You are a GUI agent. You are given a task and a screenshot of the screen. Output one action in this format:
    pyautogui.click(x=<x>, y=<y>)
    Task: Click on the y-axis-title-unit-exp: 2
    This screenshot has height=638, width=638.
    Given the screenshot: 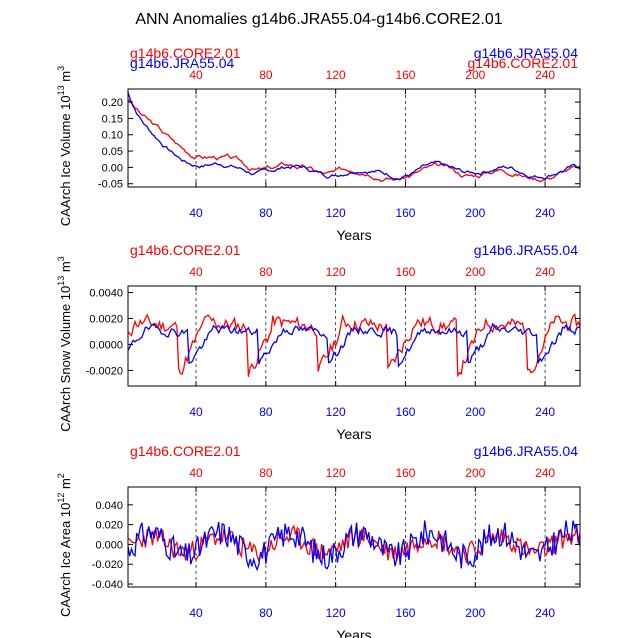 What is the action you would take?
    pyautogui.click(x=61, y=475)
    